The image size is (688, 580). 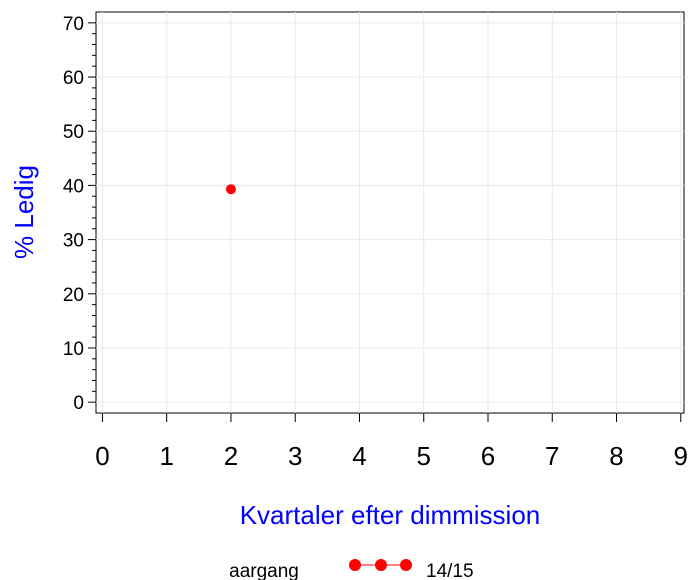 I want to click on x-axis-title: Kvartaler efter dimmission, so click(x=390, y=515).